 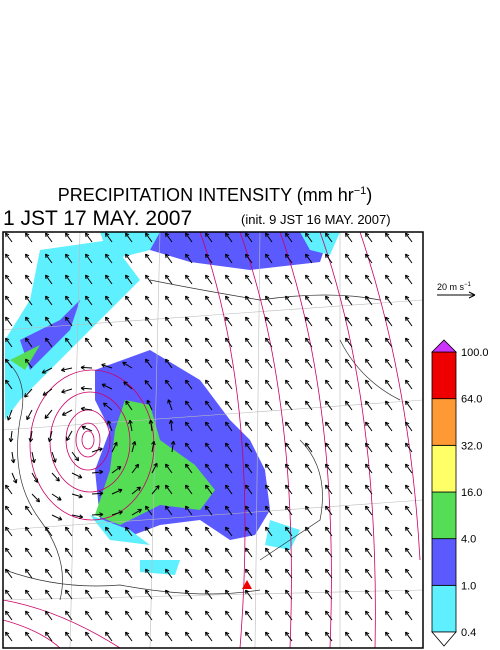 I want to click on colorbar-label: 16.0, so click(x=471, y=493).